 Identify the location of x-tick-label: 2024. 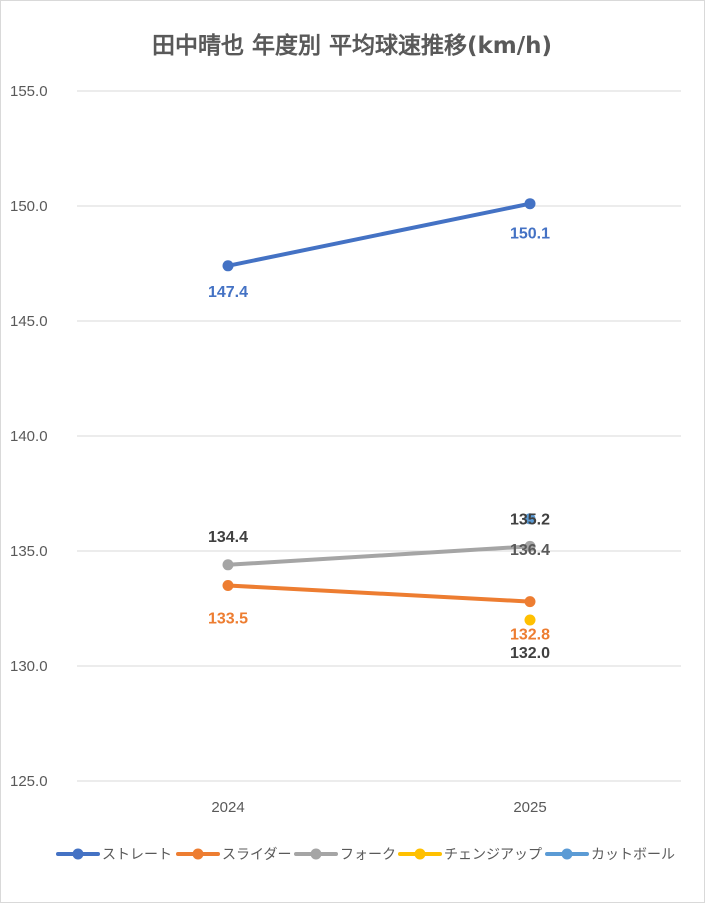
(227, 807).